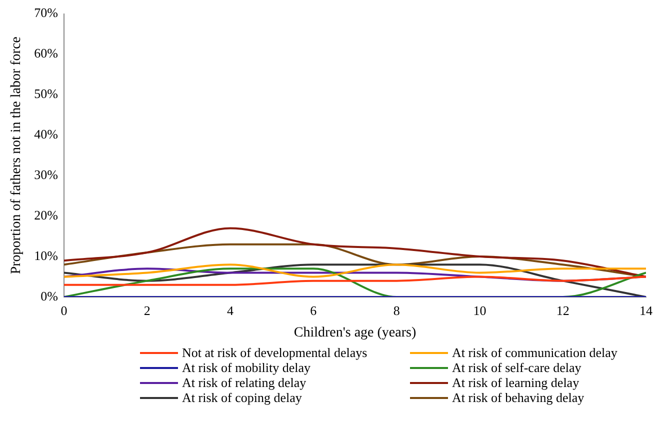  Describe the element at coordinates (46, 12) in the screenshot. I see `y-tick-label: 70%` at that location.